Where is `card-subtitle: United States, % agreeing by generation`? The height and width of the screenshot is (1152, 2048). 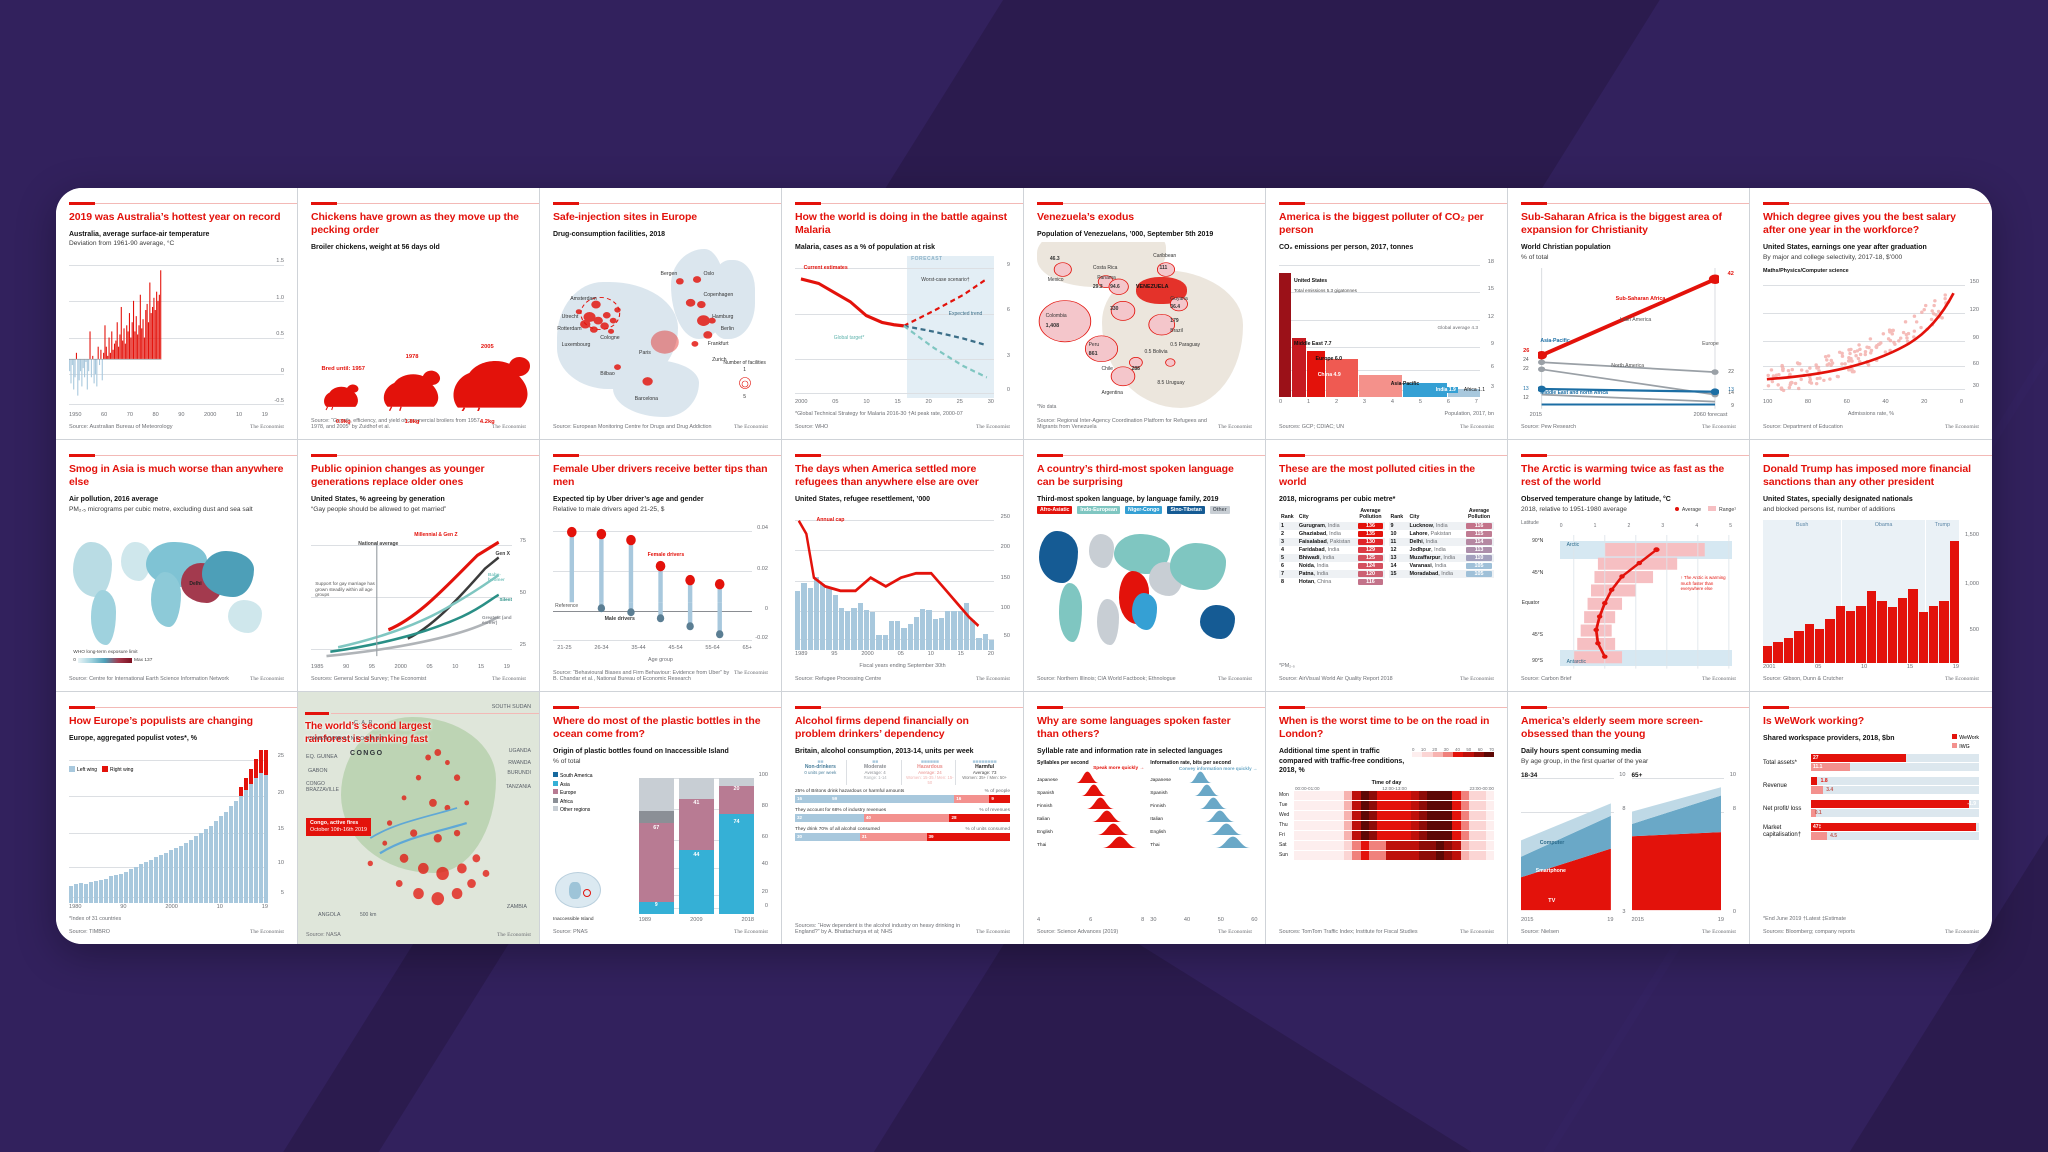 card-subtitle: United States, % agreeing by generation is located at coordinates (378, 500).